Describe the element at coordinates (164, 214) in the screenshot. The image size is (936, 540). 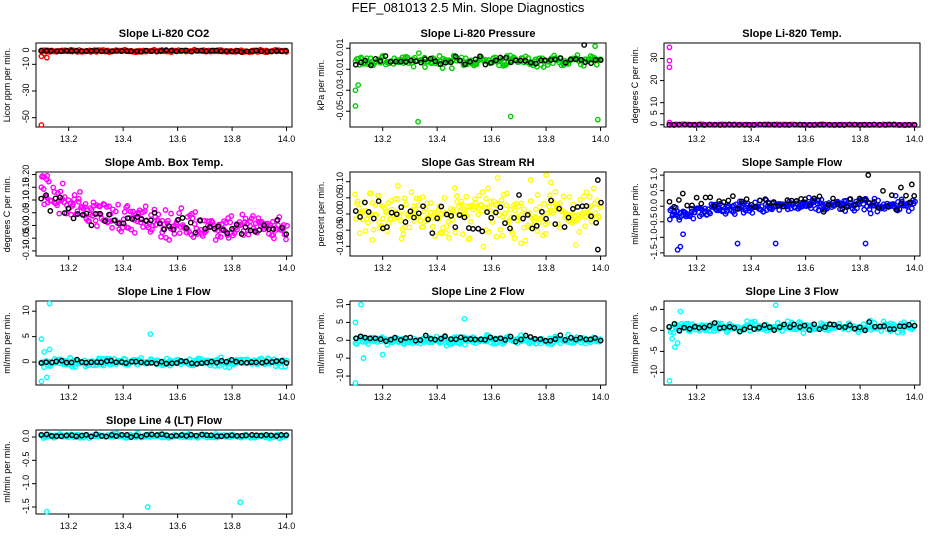
I see `plot-frame` at that location.